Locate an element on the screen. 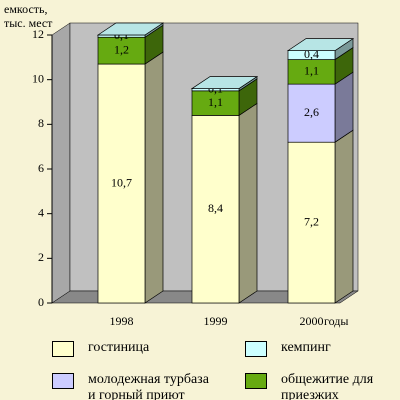 The image size is (400, 400). left-wall is located at coordinates (61, 163).